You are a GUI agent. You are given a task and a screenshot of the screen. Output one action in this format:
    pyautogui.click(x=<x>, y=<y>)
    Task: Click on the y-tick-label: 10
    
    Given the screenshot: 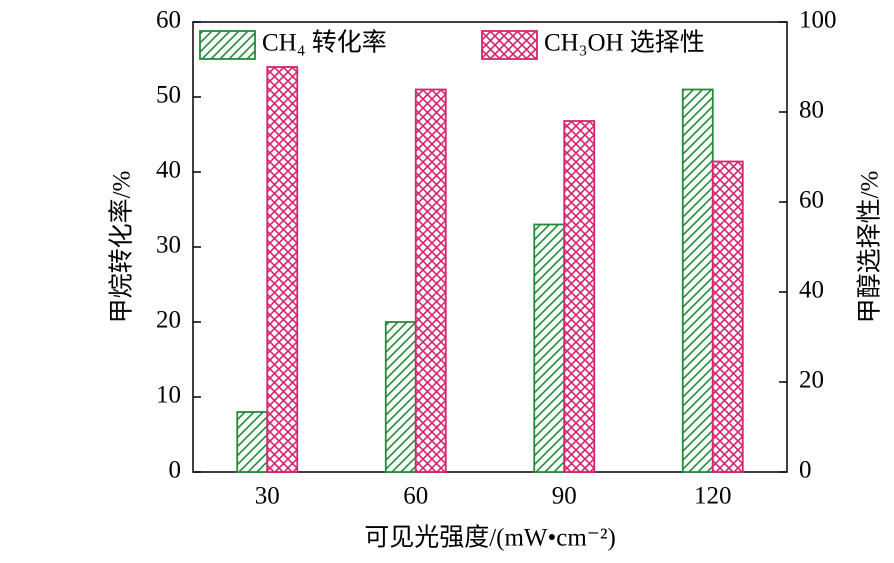 What is the action you would take?
    pyautogui.click(x=168, y=395)
    